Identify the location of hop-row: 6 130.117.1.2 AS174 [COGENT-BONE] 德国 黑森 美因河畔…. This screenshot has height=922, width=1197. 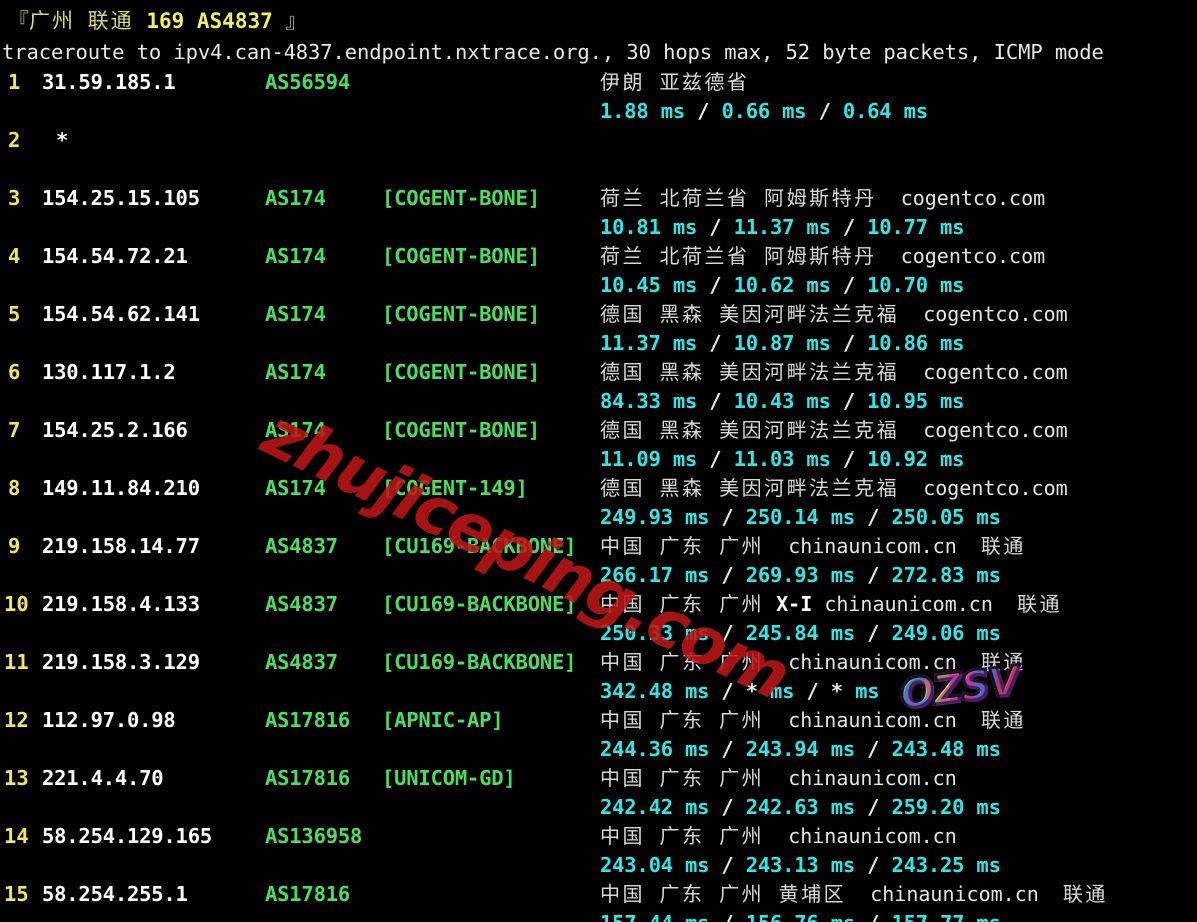
(598, 387).